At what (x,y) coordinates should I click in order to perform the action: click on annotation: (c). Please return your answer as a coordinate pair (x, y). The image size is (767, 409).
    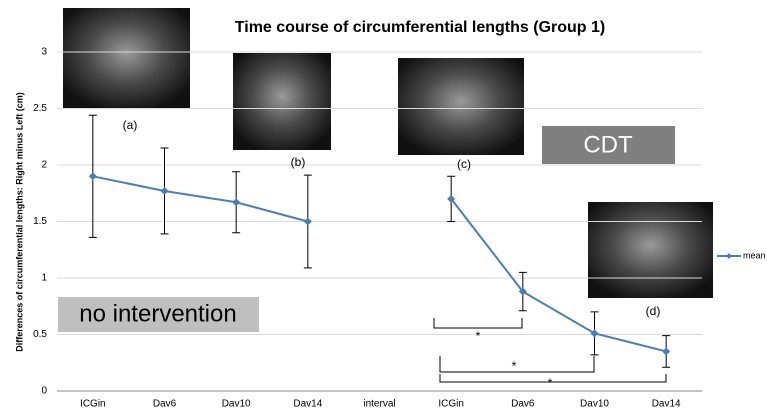
    Looking at the image, I should click on (464, 164).